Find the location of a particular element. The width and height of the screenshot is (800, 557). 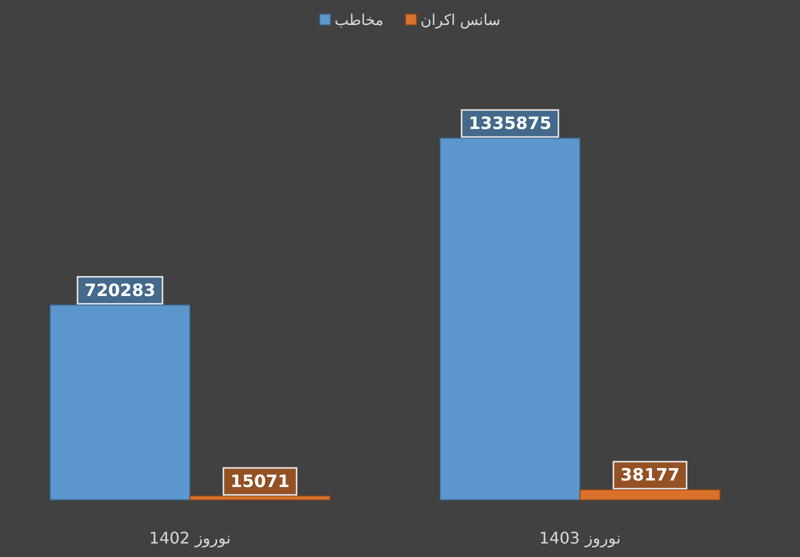

category-label: نوروز 1402 is located at coordinates (190, 538).